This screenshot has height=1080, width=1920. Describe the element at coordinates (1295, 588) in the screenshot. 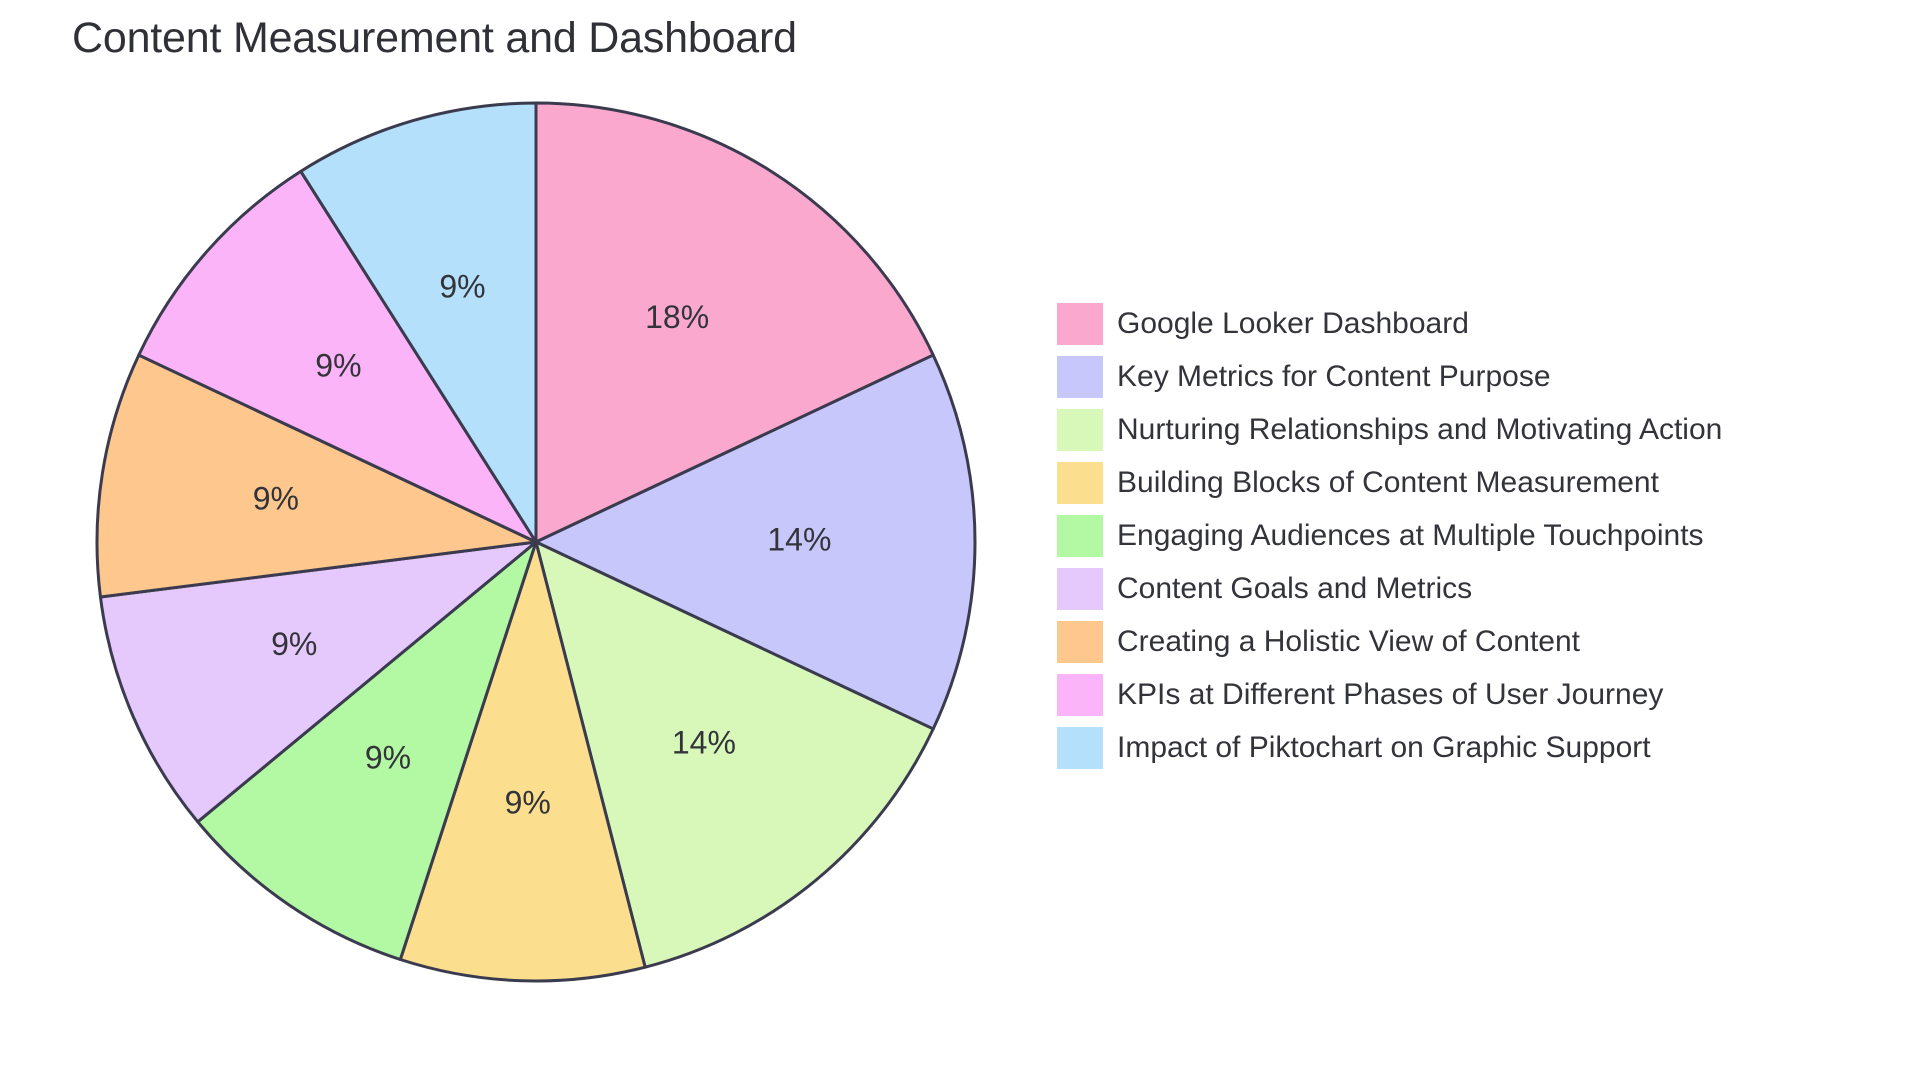

I see `legend-item-label: Content Goals and Metrics` at that location.